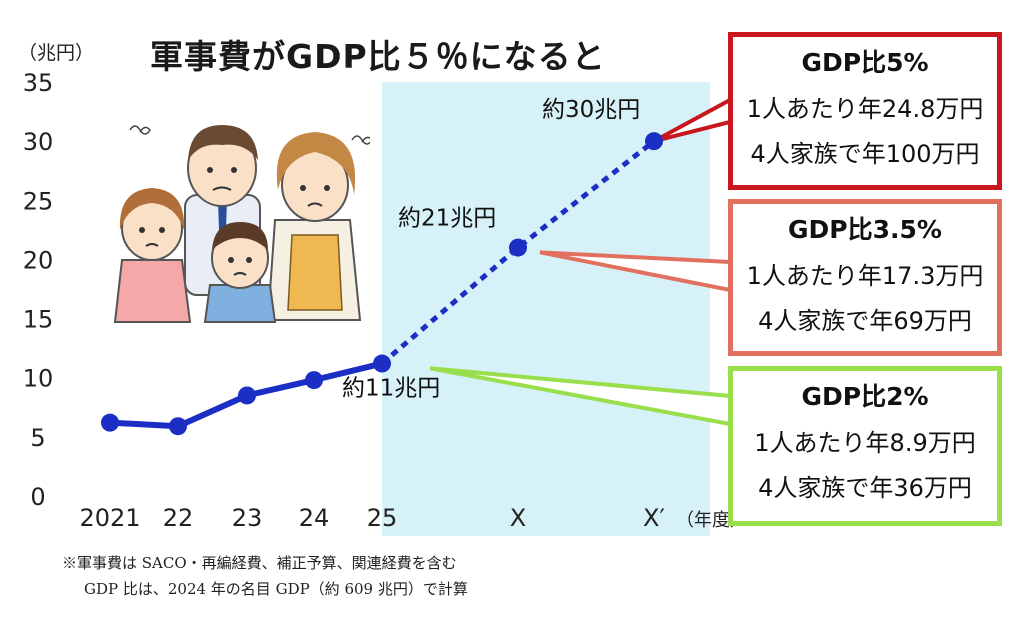 Image resolution: width=1024 pixels, height=620 pixels. I want to click on callout-per-family: 4人家族で年100万円, so click(865, 154).